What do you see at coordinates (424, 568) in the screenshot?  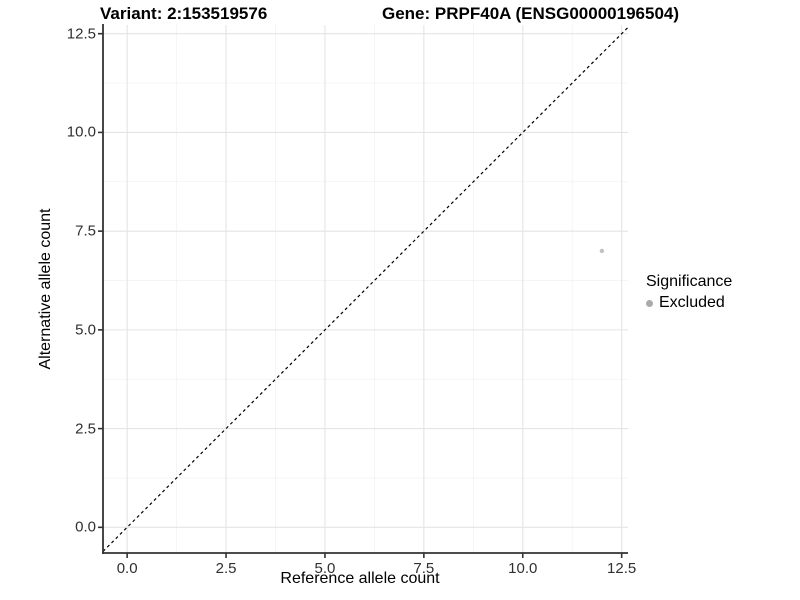 I see `x-tick-label: 7.5` at bounding box center [424, 568].